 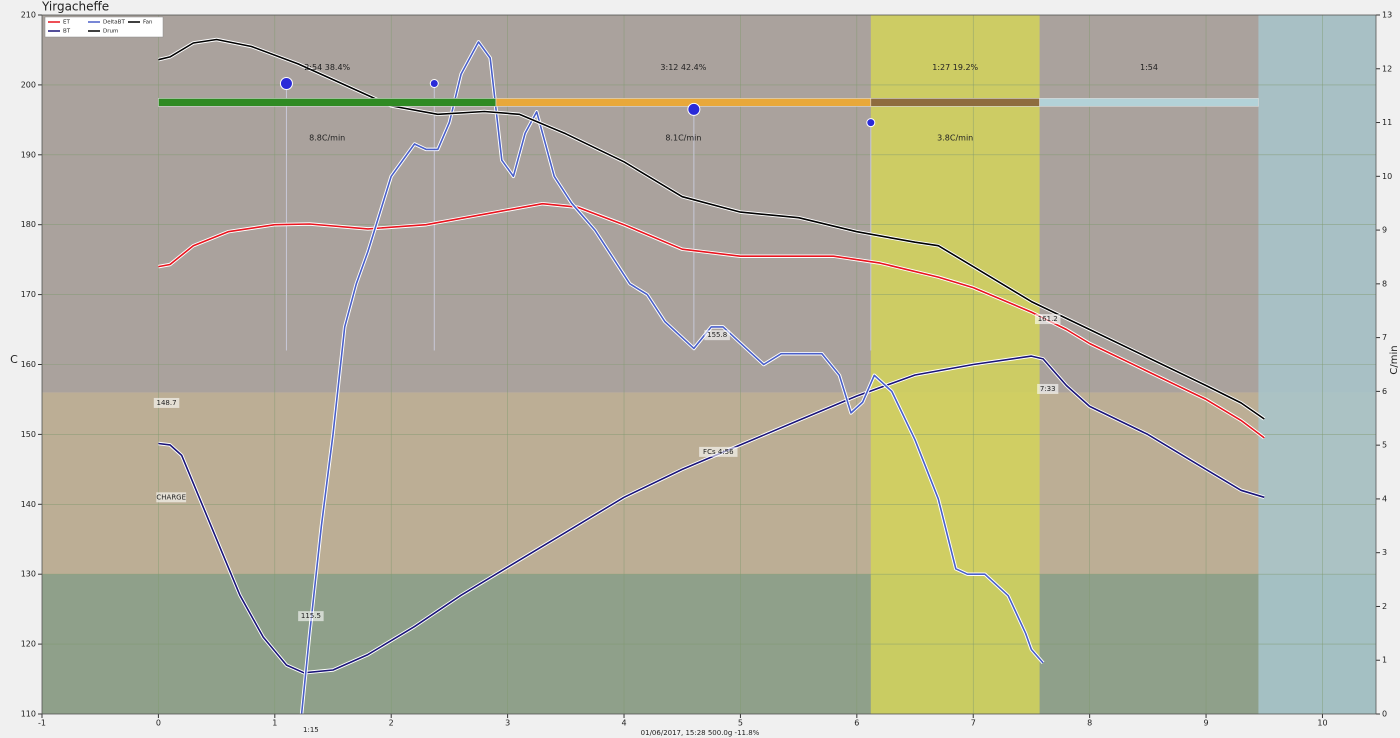 I want to click on phase-rate: 8.1C/min, so click(x=683, y=138).